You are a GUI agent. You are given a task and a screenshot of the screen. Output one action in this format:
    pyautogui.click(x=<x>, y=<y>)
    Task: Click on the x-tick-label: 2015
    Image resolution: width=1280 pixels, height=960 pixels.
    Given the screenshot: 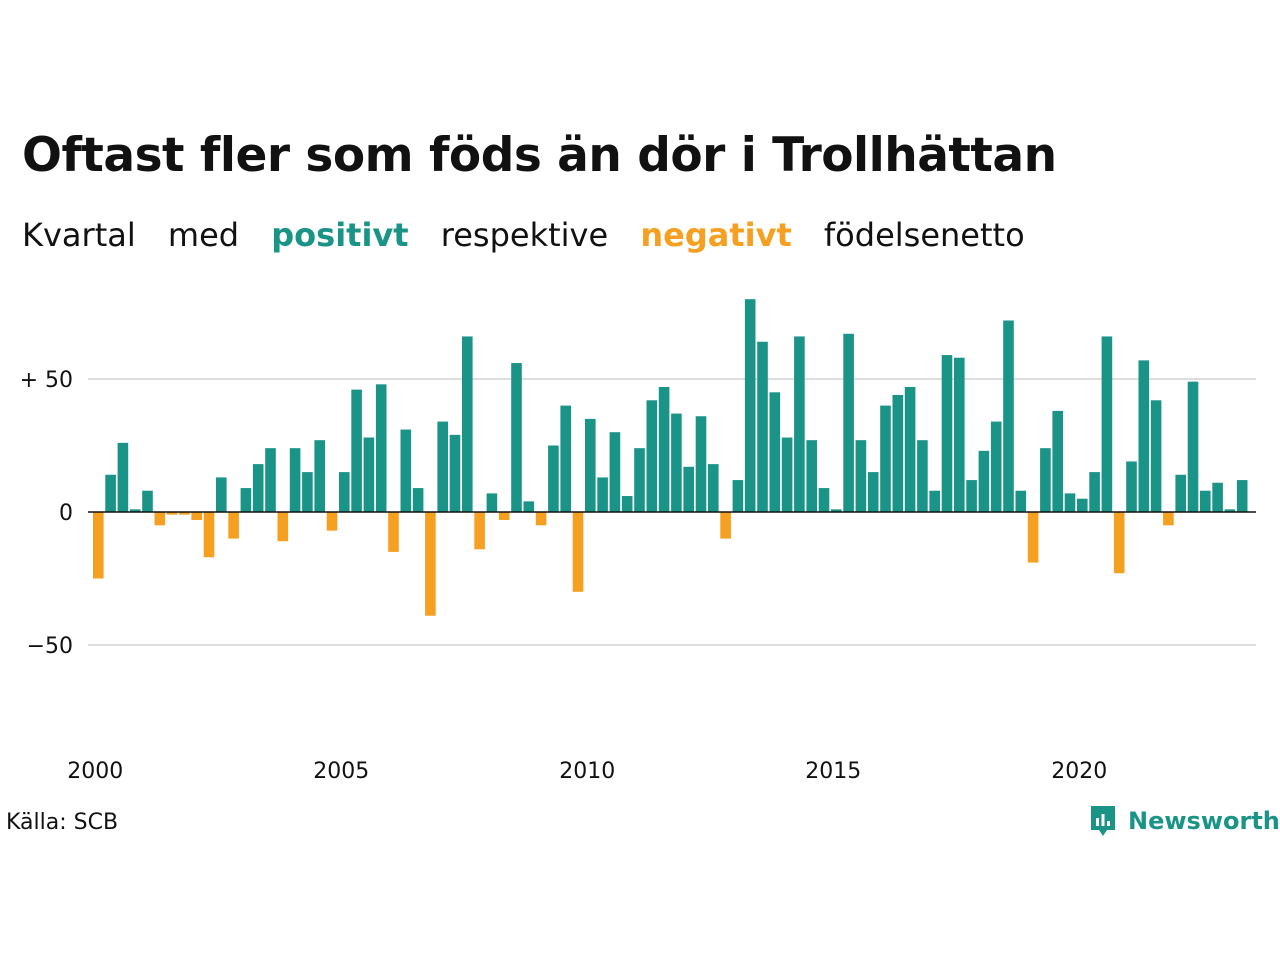 What is the action you would take?
    pyautogui.click(x=833, y=771)
    